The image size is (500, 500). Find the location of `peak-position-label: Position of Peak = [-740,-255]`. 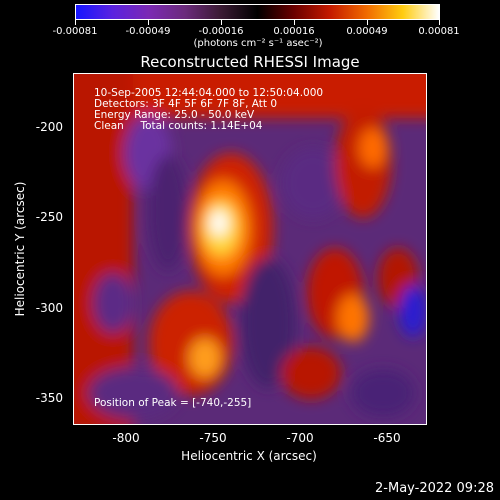

peak-position-label: Position of Peak = [-740,-255] is located at coordinates (173, 403).